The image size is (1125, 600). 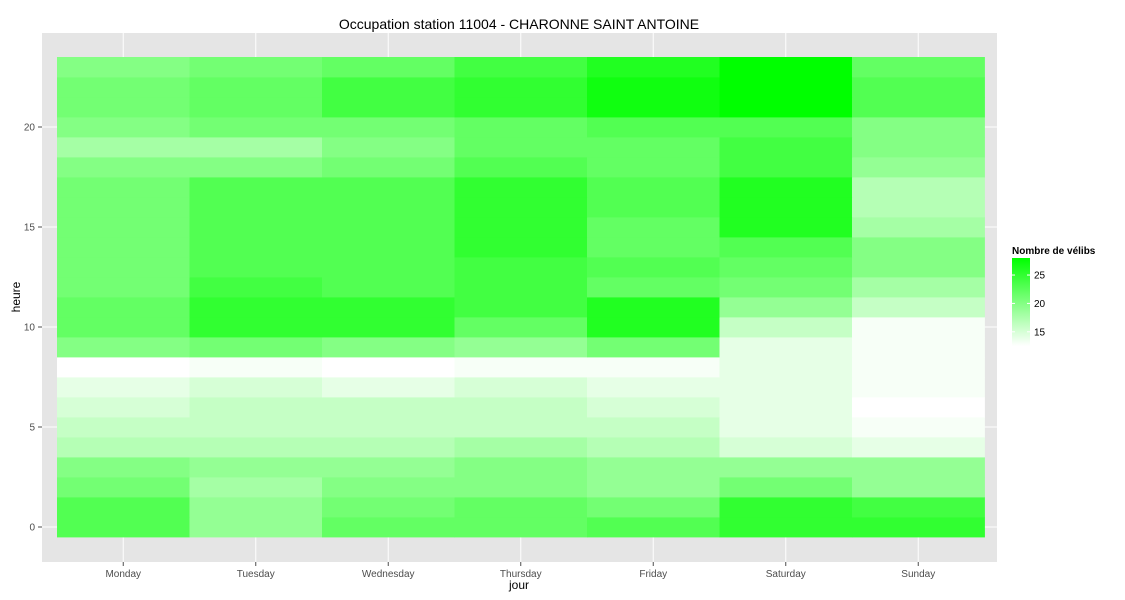 I want to click on y-tick-label: 10, so click(x=30, y=328).